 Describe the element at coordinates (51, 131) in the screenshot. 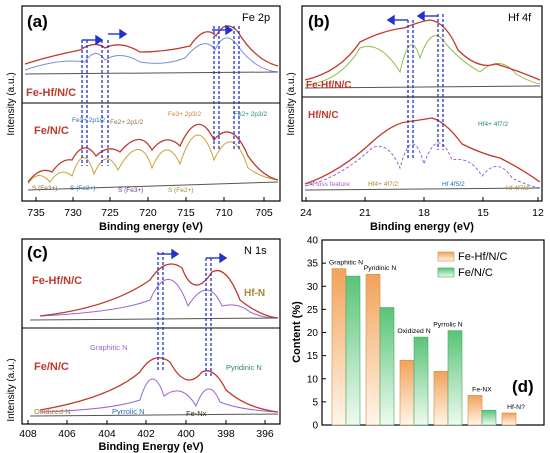

I see `panel-a-sample-bottom: Fe/N/C` at that location.